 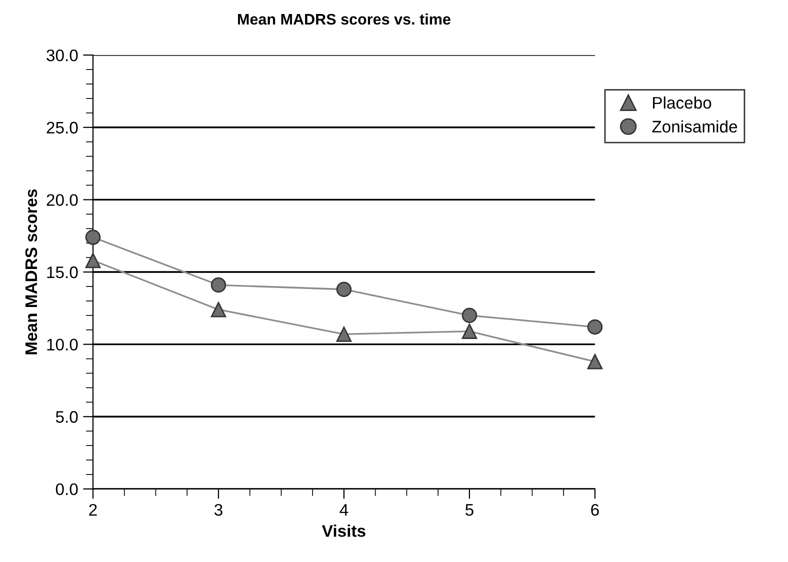 I want to click on x-tick-label: 2, so click(x=93, y=510).